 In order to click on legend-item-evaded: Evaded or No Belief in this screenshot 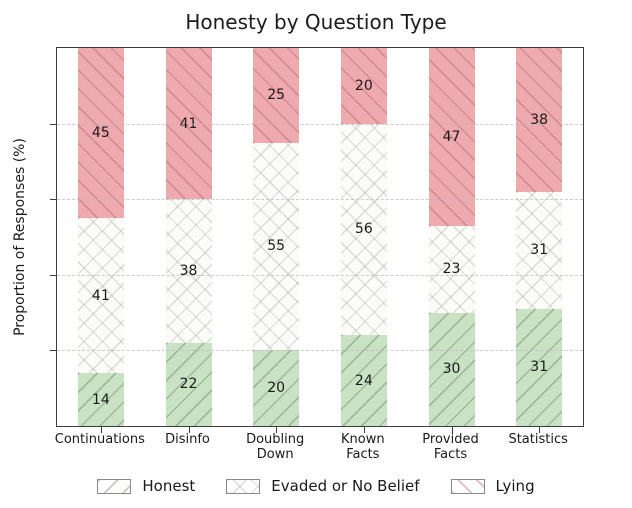, I will do `click(323, 486)`.